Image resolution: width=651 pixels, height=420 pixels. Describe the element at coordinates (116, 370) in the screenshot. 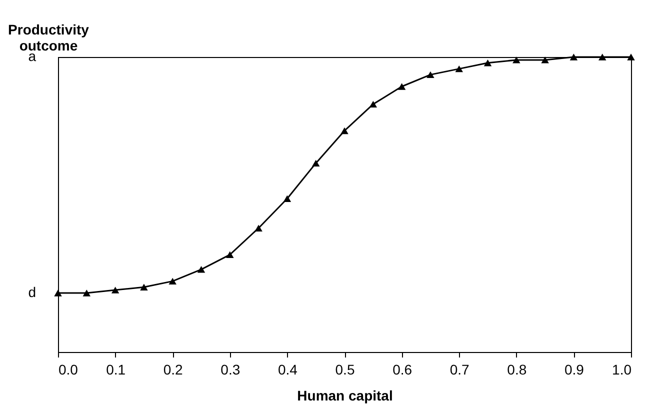

I see `x-tick-label: 0.1` at that location.